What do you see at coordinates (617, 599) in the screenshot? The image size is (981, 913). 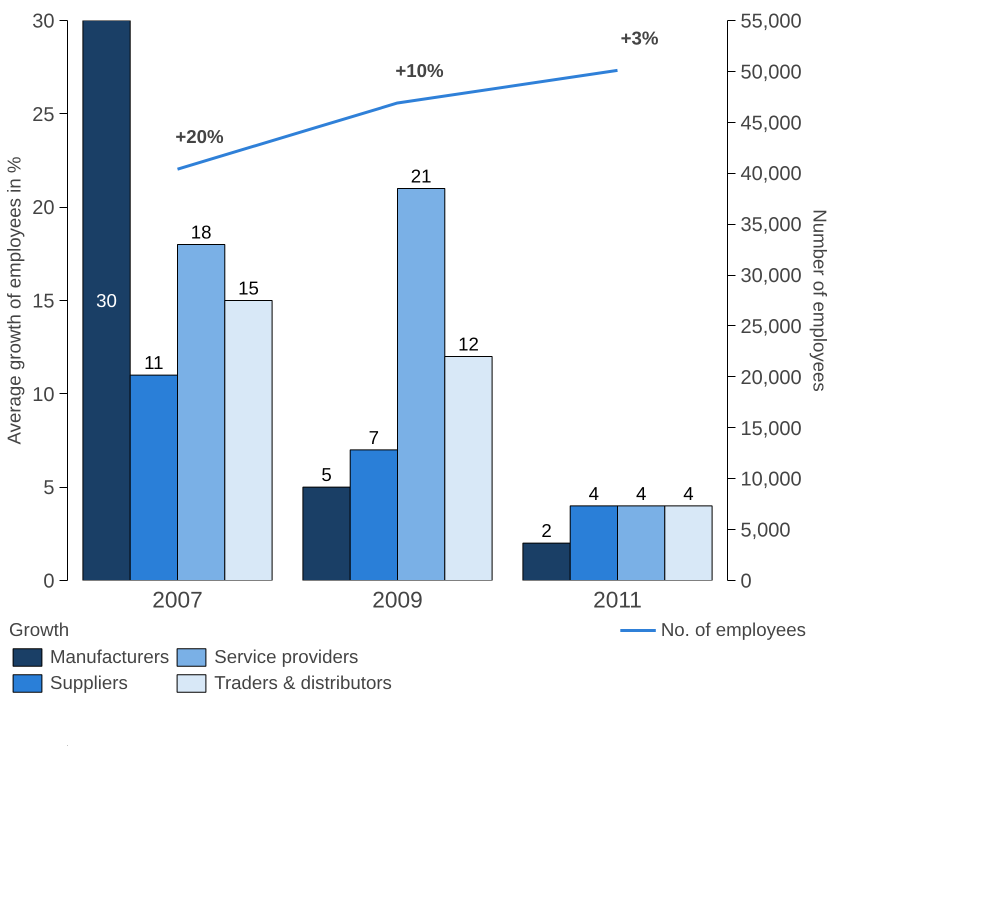 I see `x-tick-label: 2011` at bounding box center [617, 599].